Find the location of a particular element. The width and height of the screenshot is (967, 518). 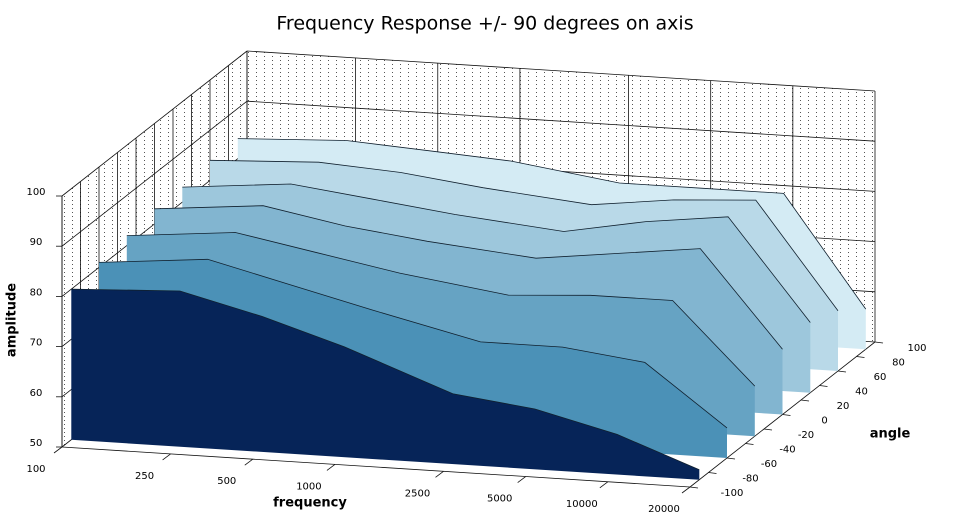

x-tick-label: 2500 is located at coordinates (417, 493).